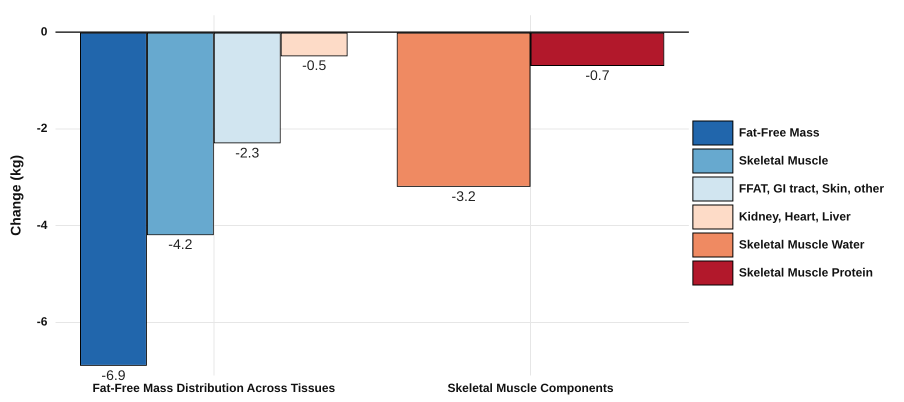 The image size is (904, 402). Describe the element at coordinates (42, 225) in the screenshot. I see `y-tick-label: -4` at that location.